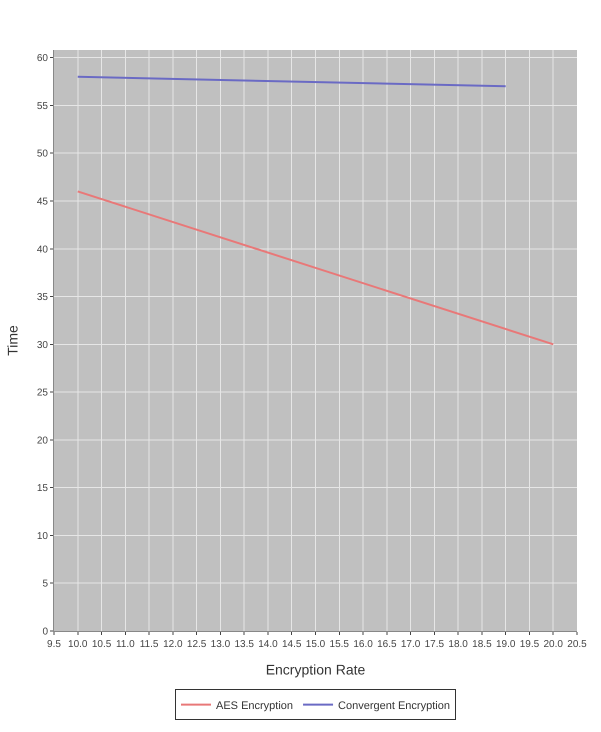  What do you see at coordinates (42, 250) in the screenshot?
I see `y-tick-label: 40` at bounding box center [42, 250].